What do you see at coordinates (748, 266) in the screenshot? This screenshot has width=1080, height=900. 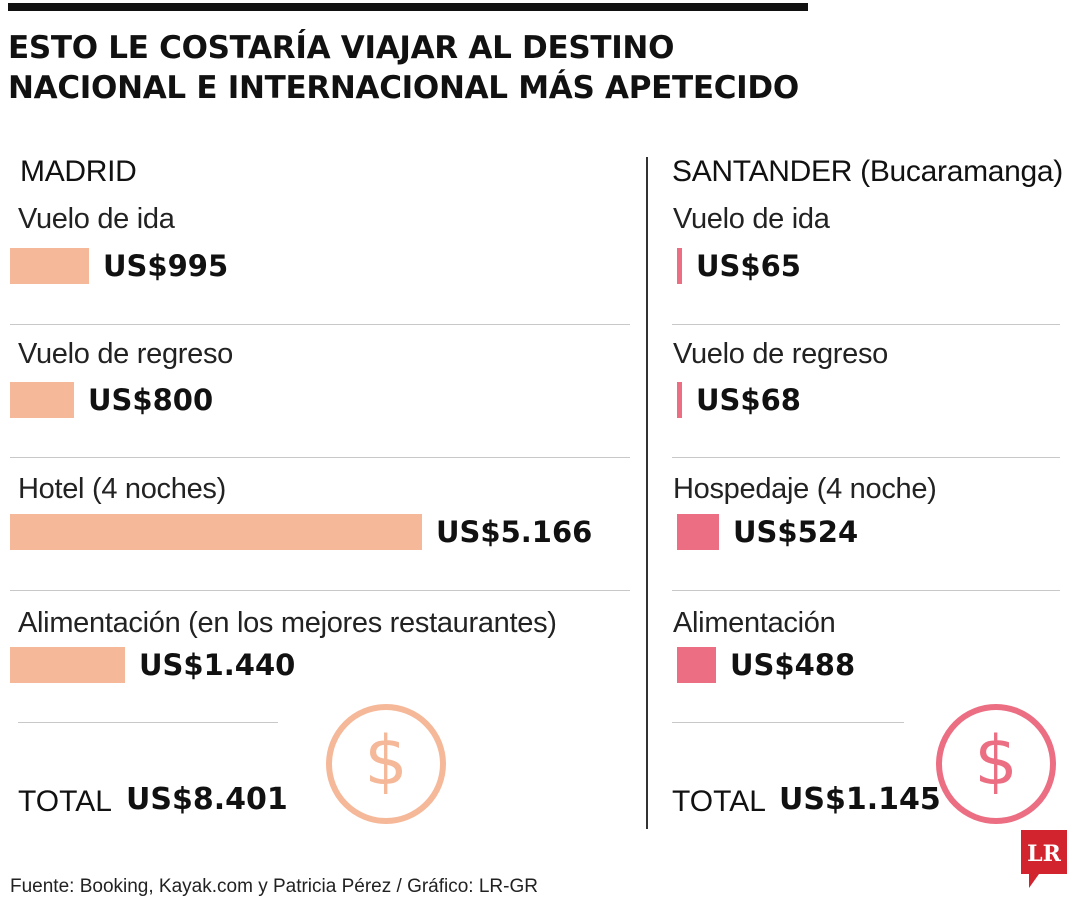 I see `santander-value-vuelo-ida: US$65` at bounding box center [748, 266].